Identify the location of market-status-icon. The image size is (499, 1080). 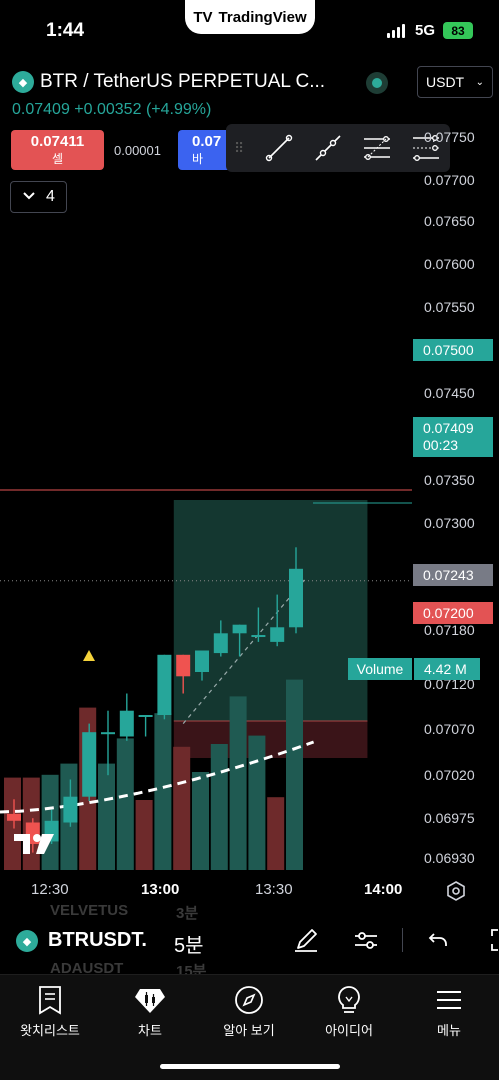
(377, 83).